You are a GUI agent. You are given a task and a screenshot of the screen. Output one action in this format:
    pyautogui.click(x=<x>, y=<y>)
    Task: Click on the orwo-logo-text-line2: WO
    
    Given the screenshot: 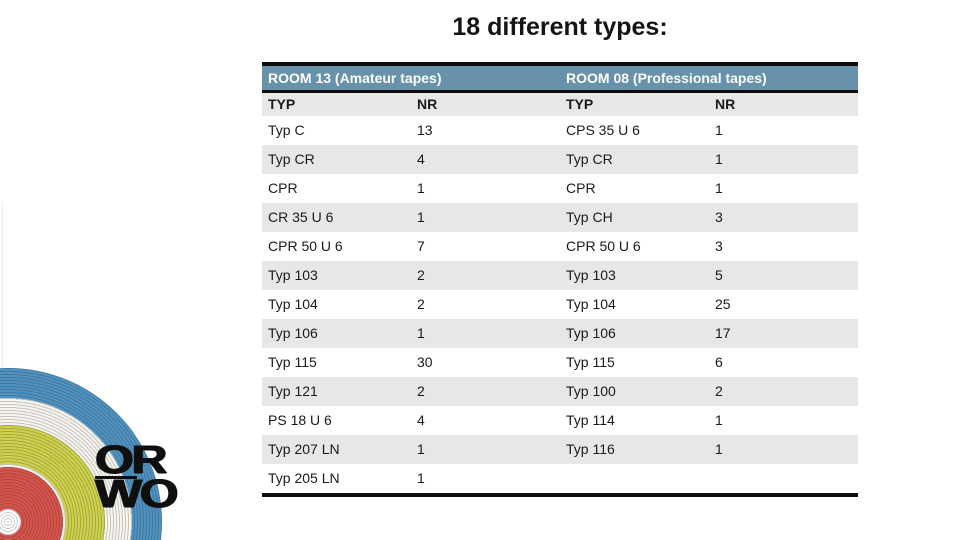 What is the action you would take?
    pyautogui.click(x=137, y=494)
    